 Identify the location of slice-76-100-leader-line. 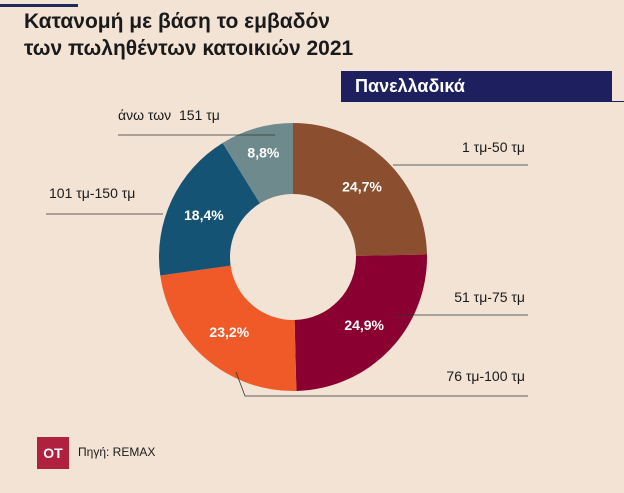
(381, 384).